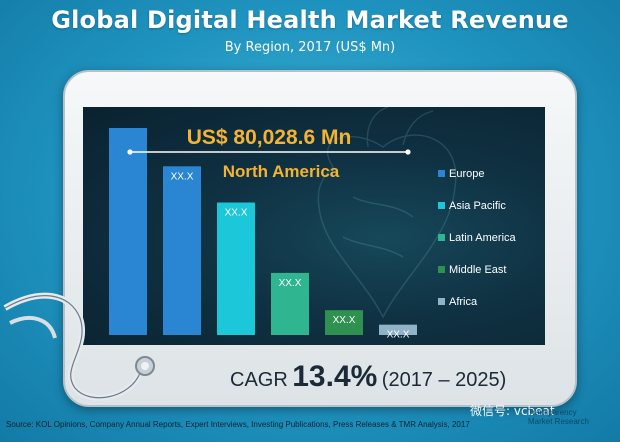 The image size is (620, 442). Describe the element at coordinates (444, 380) in the screenshot. I see `cagr-range: (2017 – 2025)` at that location.